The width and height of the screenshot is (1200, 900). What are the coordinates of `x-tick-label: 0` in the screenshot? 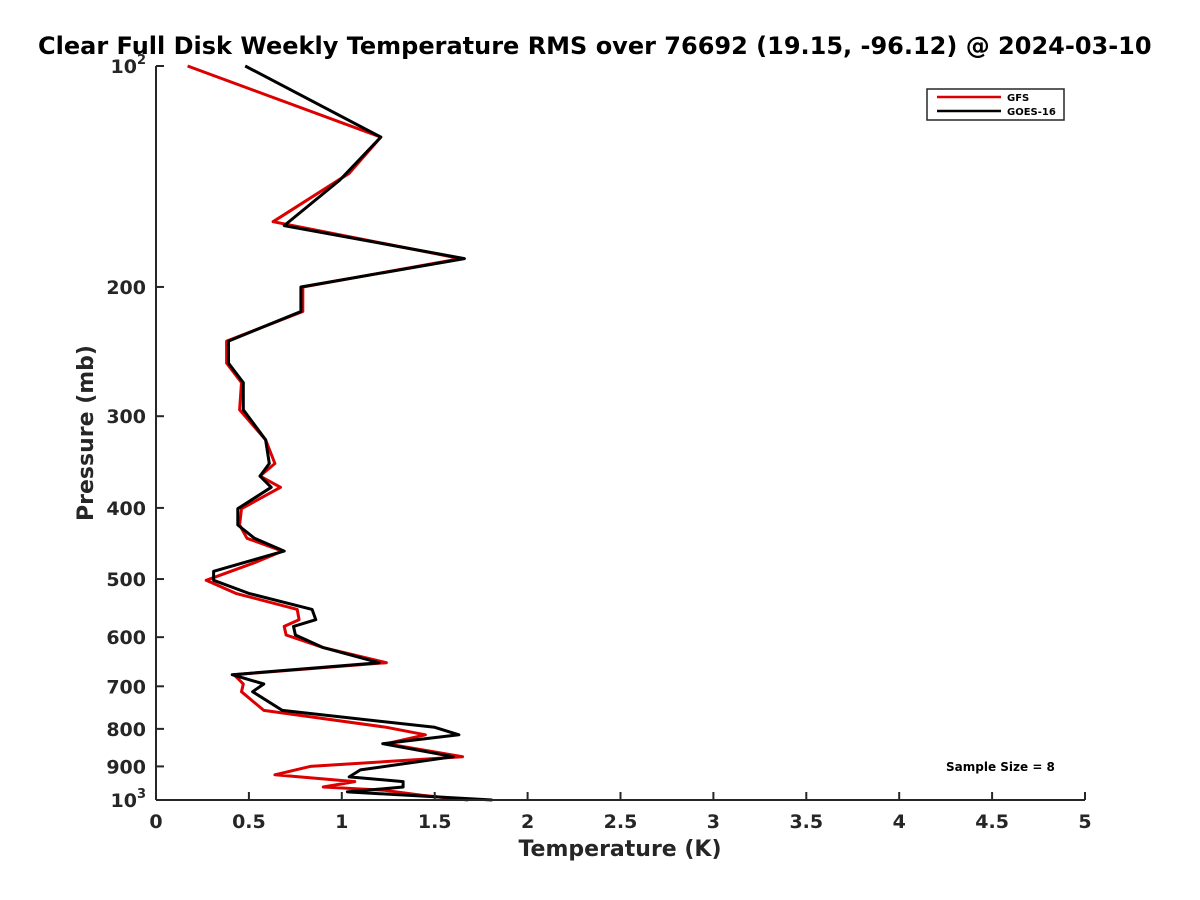 It's located at (155, 822).